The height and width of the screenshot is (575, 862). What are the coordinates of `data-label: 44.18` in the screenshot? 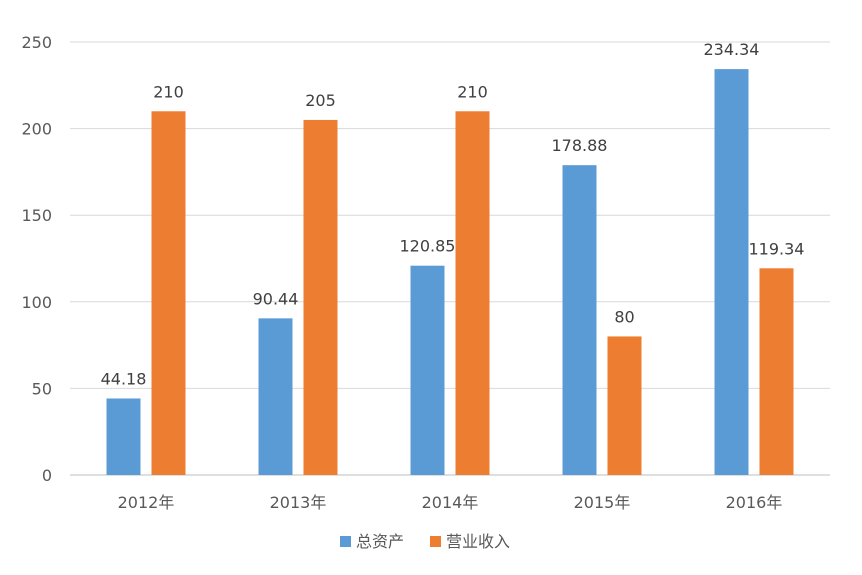 It's located at (124, 378).